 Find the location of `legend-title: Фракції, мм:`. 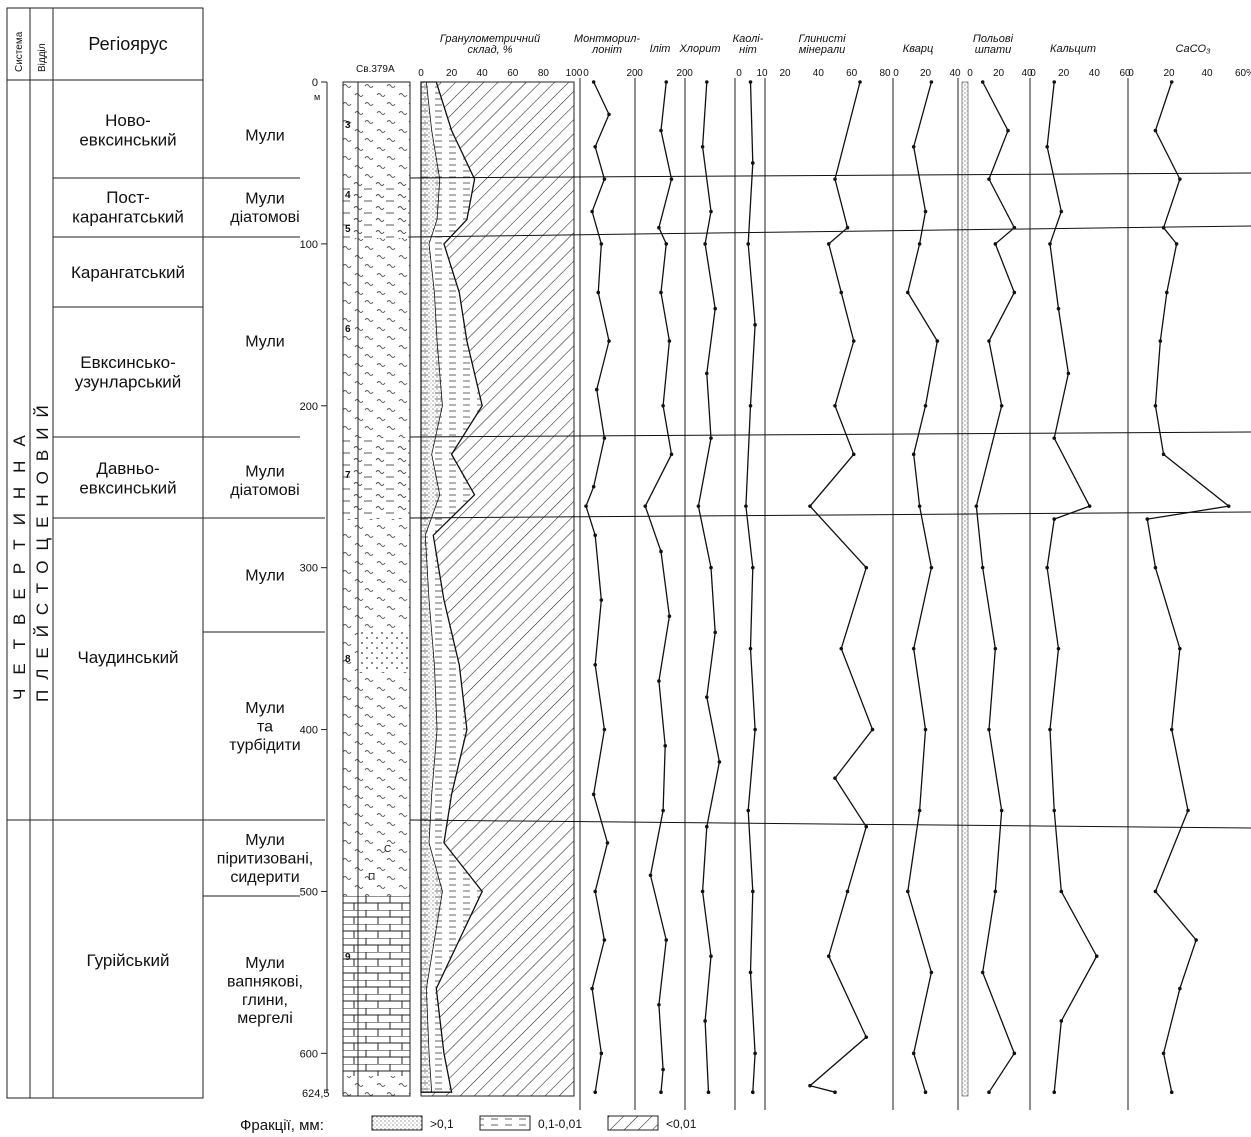

legend-title: Фракції, мм: is located at coordinates (282, 1125).